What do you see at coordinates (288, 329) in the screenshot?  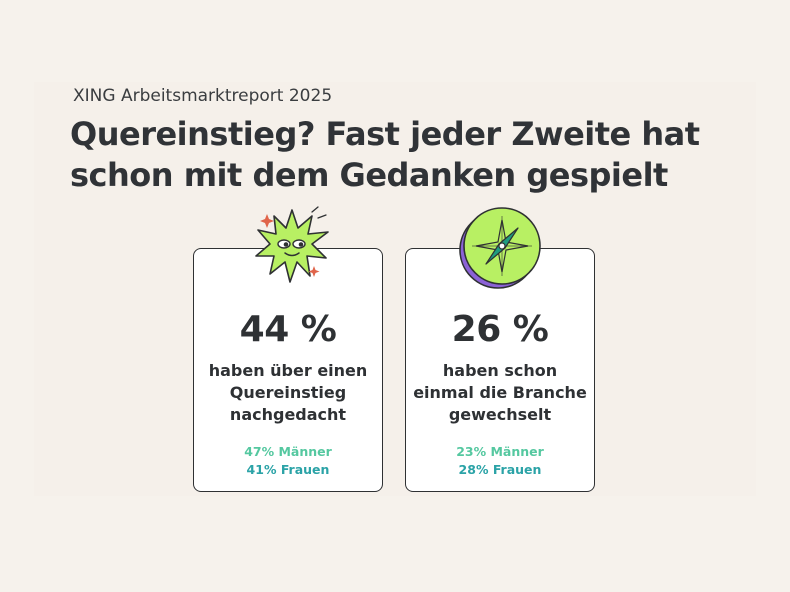 I see `stat-value: 44 %` at bounding box center [288, 329].